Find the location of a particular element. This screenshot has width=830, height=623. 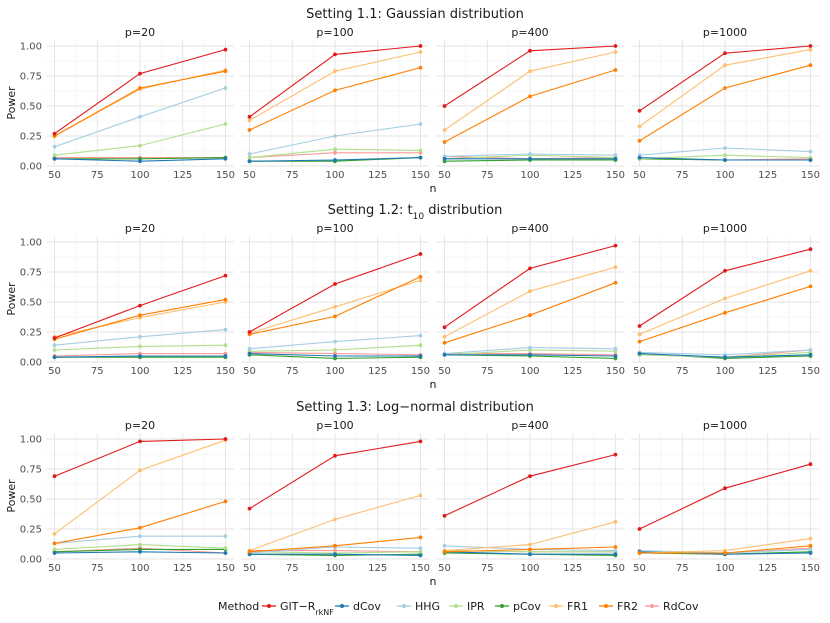

legend-label: FR2 is located at coordinates (627, 606).